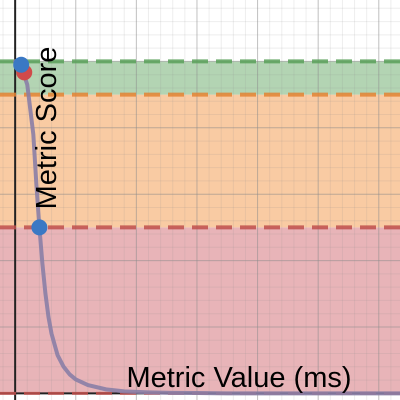  What do you see at coordinates (47, 128) in the screenshot?
I see `y-axis-label: Metric Score` at bounding box center [47, 128].